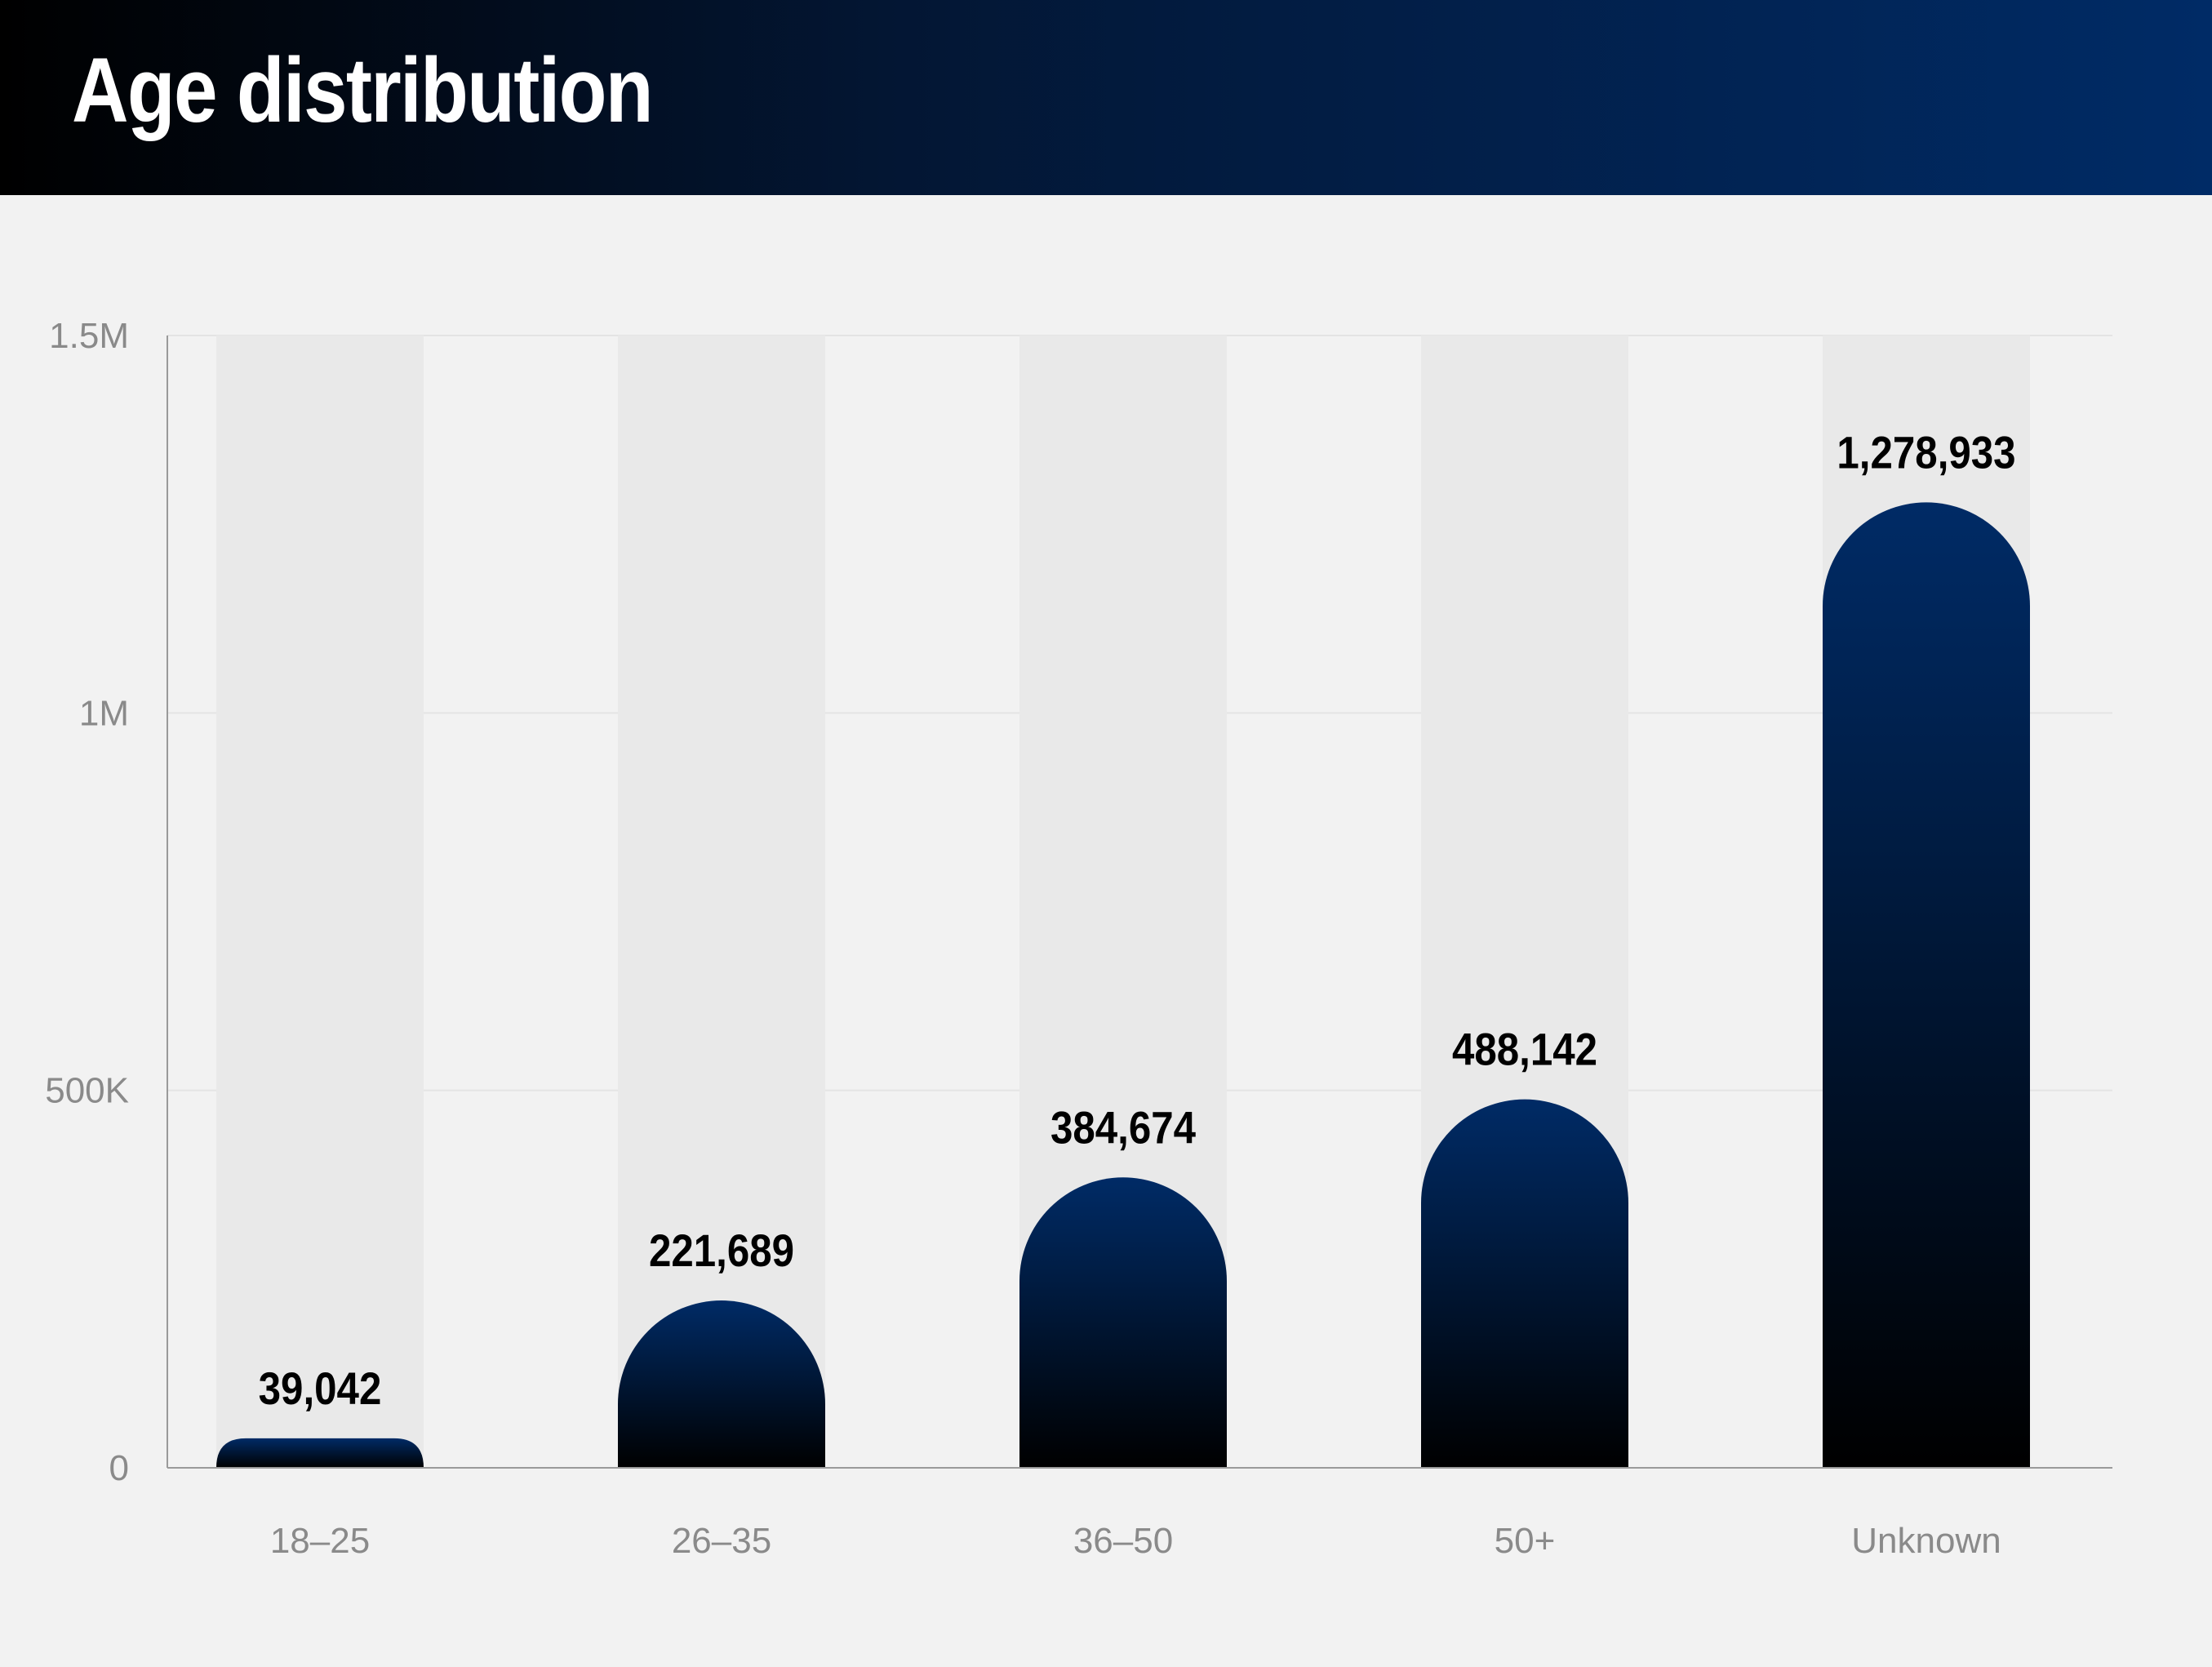 The image size is (2212, 1667). What do you see at coordinates (89, 336) in the screenshot?
I see `y-tick-label: 1.5M` at bounding box center [89, 336].